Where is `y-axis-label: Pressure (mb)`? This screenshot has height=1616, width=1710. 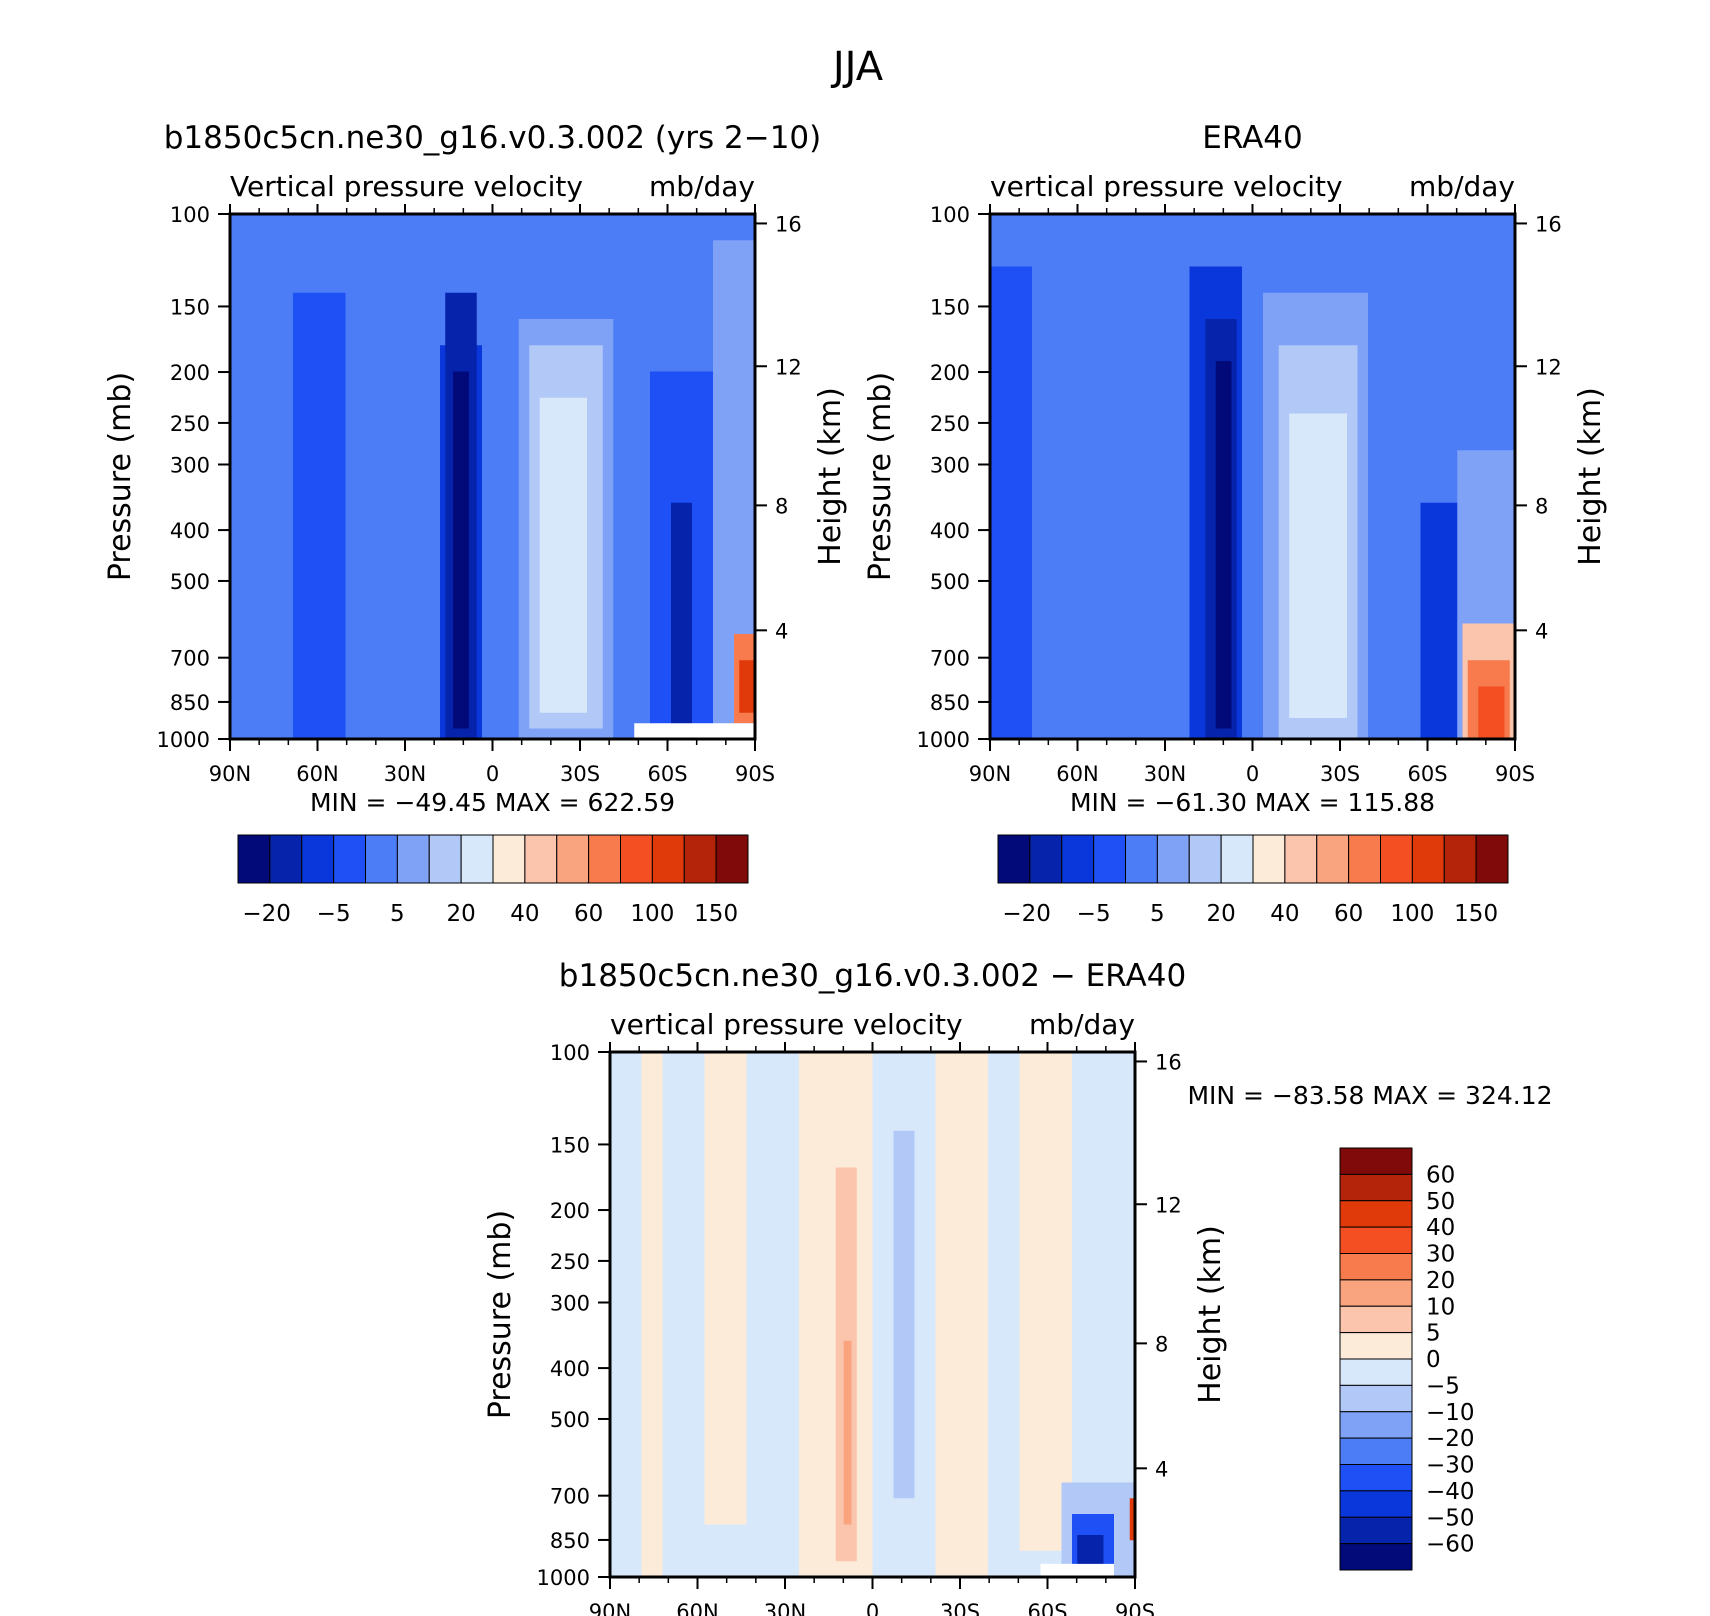 y-axis-label: Pressure (mb) is located at coordinates (880, 476).